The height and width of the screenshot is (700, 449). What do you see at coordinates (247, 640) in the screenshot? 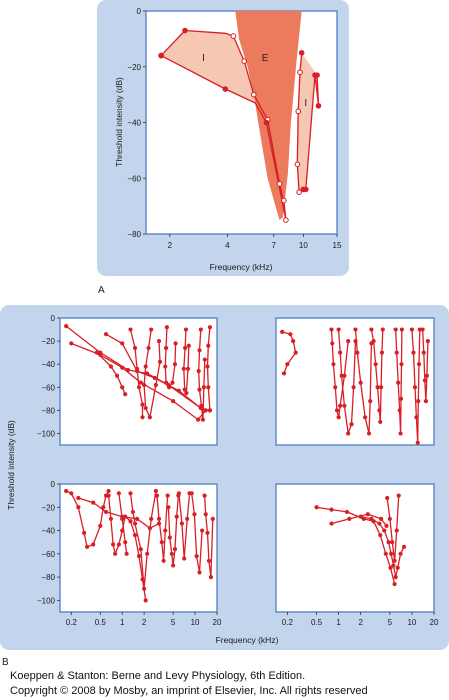
I see `panel-b-x-axis-label: Frequency (kHz)` at bounding box center [247, 640].